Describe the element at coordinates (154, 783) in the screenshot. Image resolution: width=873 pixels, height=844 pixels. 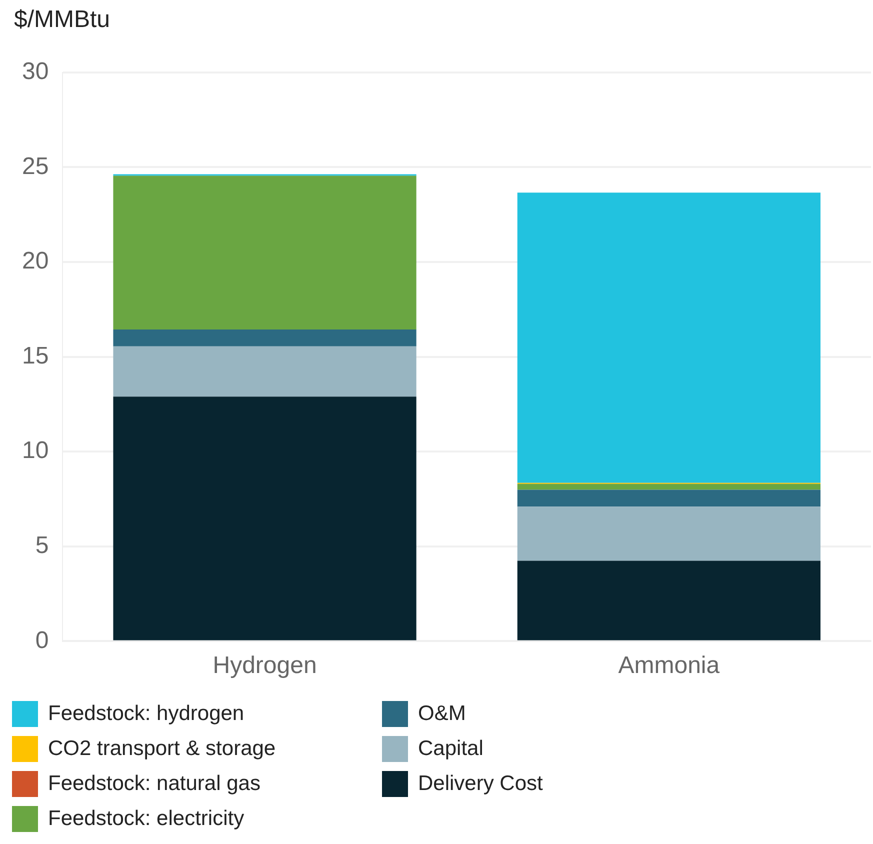
I see `legend-label: Feedstock: natural gas` at that location.